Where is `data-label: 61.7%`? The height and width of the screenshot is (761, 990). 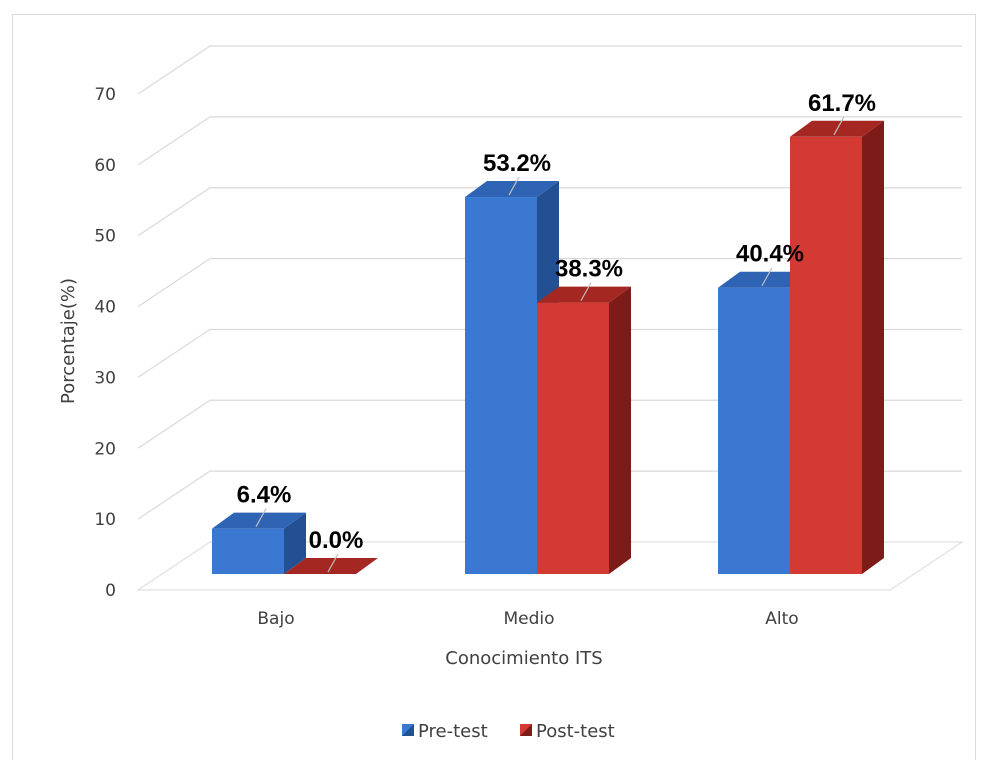
data-label: 61.7% is located at coordinates (842, 103).